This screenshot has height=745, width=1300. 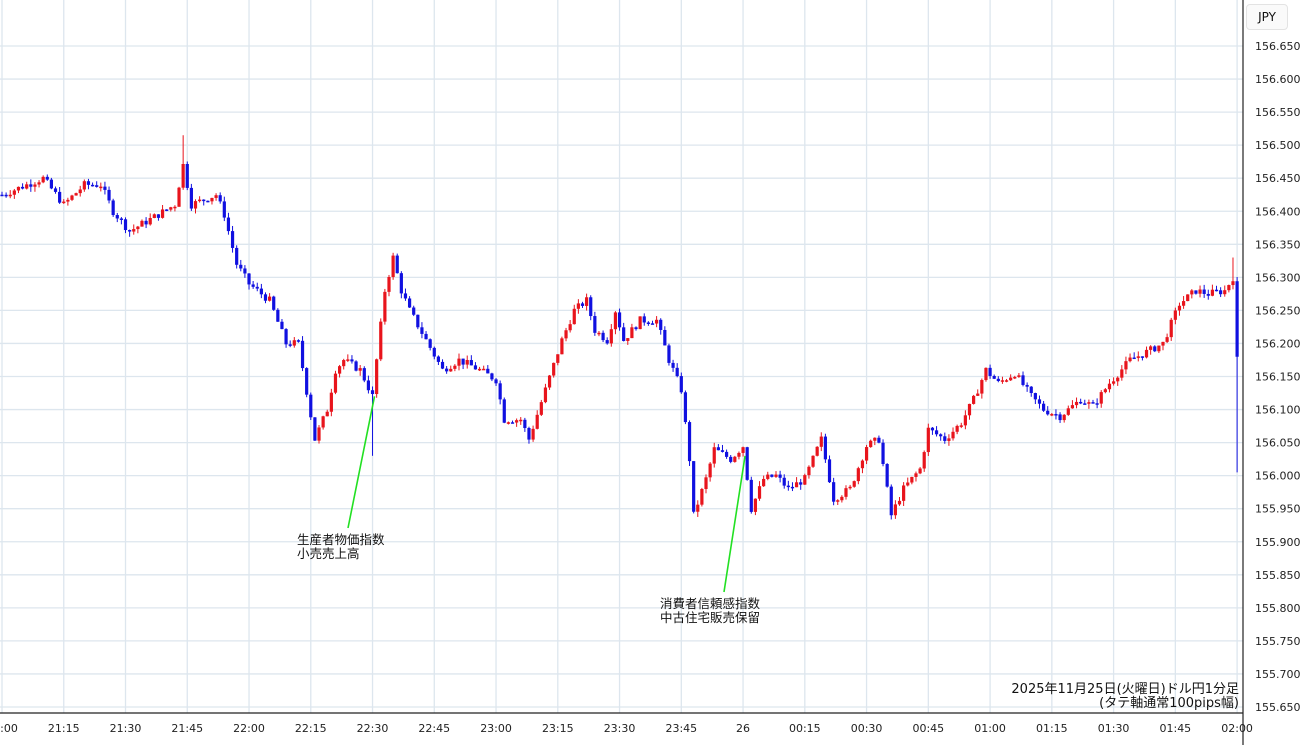 What do you see at coordinates (249, 728) in the screenshot?
I see `time-tick-label: 22:00` at bounding box center [249, 728].